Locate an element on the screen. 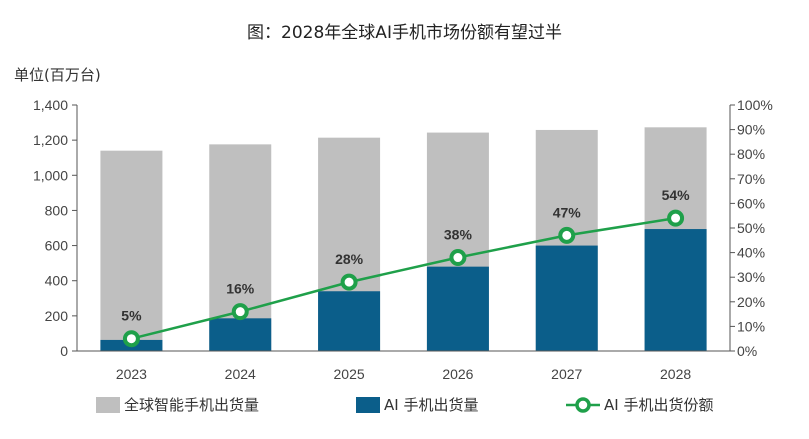  x-tick-label: 2024 is located at coordinates (240, 374).